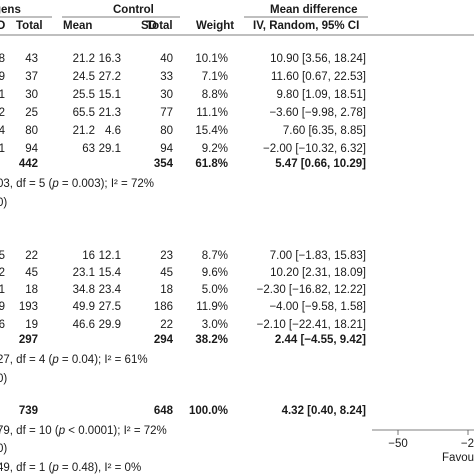 This screenshot has width=474, height=474. Describe the element at coordinates (110, 113) in the screenshot. I see `cell-sd-control: 21.3` at that location.